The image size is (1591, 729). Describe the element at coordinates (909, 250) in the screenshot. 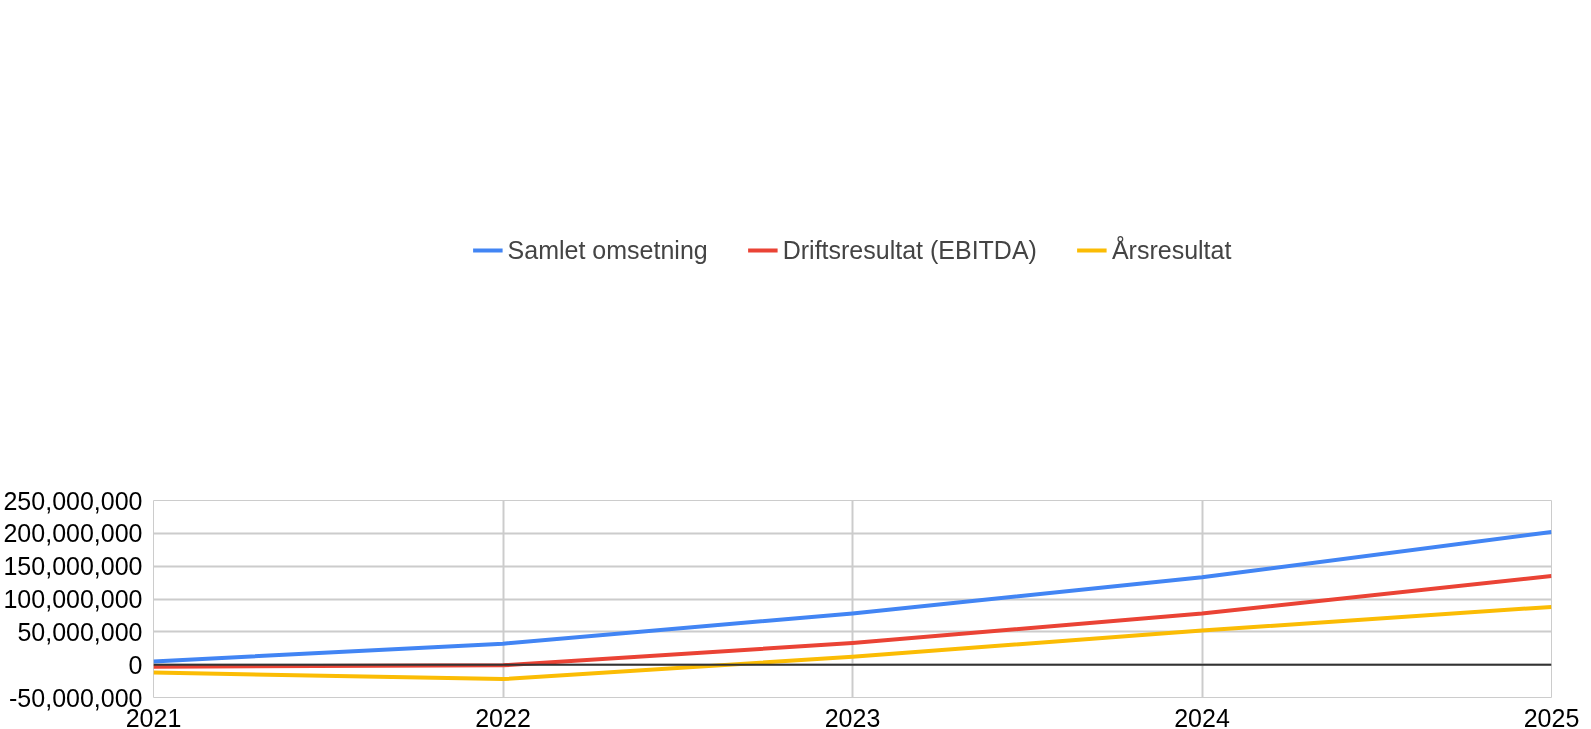

I see `legend-label: Driftsresultat (EBITDA)` at that location.